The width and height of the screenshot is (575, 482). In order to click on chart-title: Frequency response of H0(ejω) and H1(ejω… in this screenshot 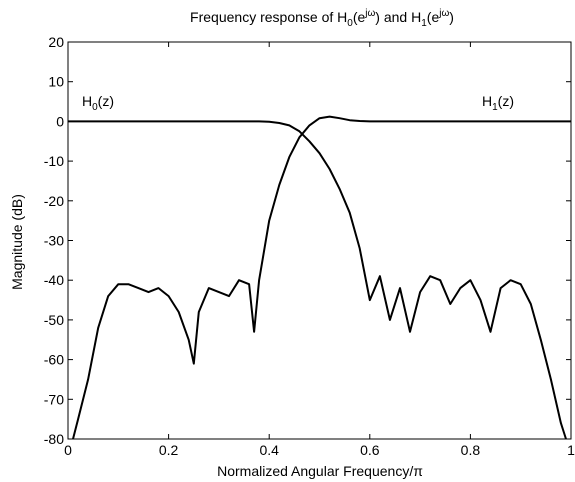, I will do `click(322, 18)`.